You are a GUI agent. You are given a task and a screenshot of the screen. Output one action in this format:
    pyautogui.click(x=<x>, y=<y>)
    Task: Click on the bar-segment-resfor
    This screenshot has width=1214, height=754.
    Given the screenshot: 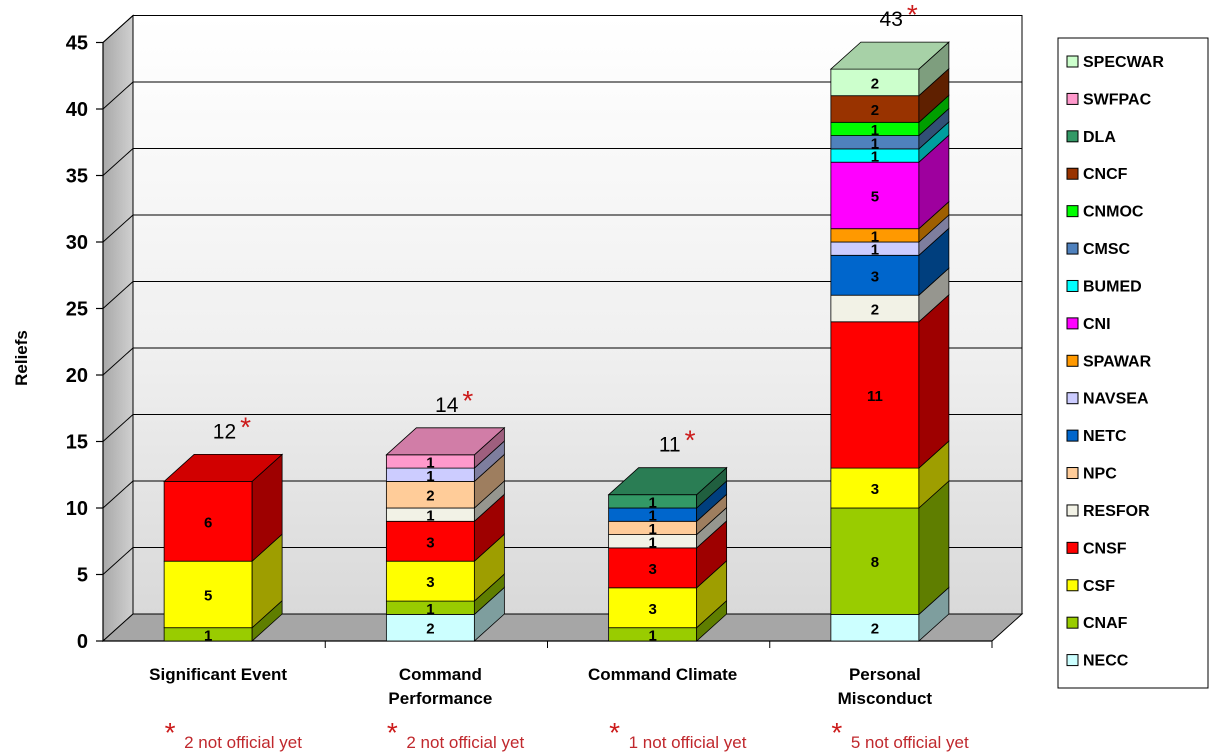 What is the action you would take?
    pyautogui.click(x=875, y=308)
    